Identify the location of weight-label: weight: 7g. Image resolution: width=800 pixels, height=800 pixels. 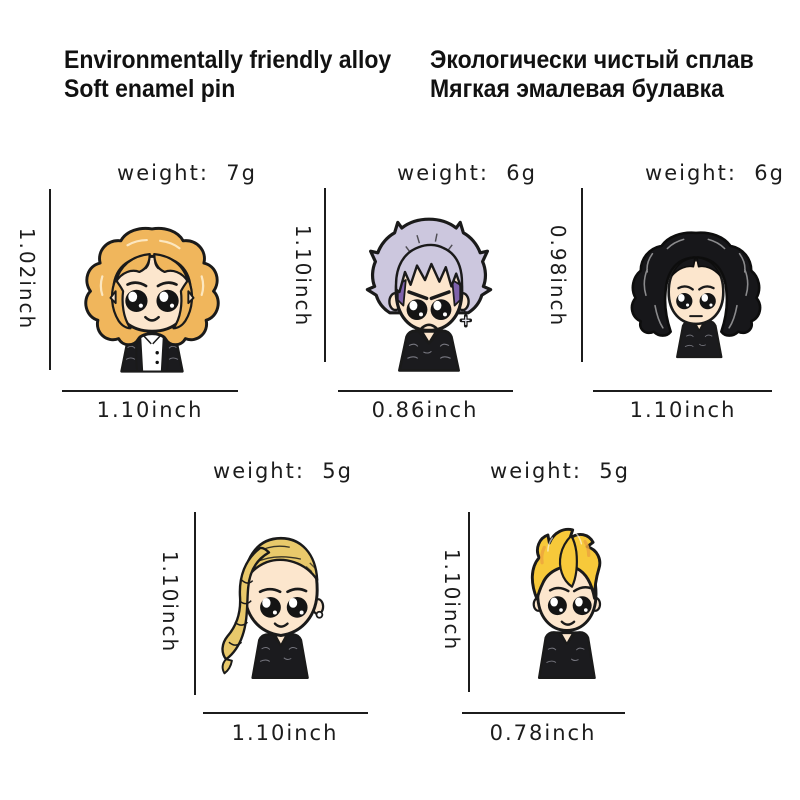
(187, 173).